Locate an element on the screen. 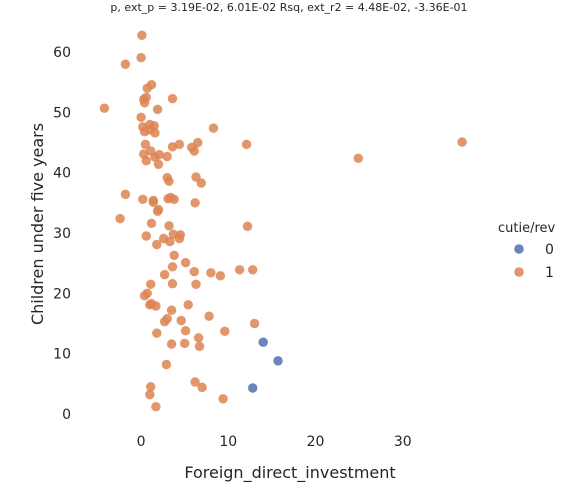  legend-label: 1 is located at coordinates (549, 273).